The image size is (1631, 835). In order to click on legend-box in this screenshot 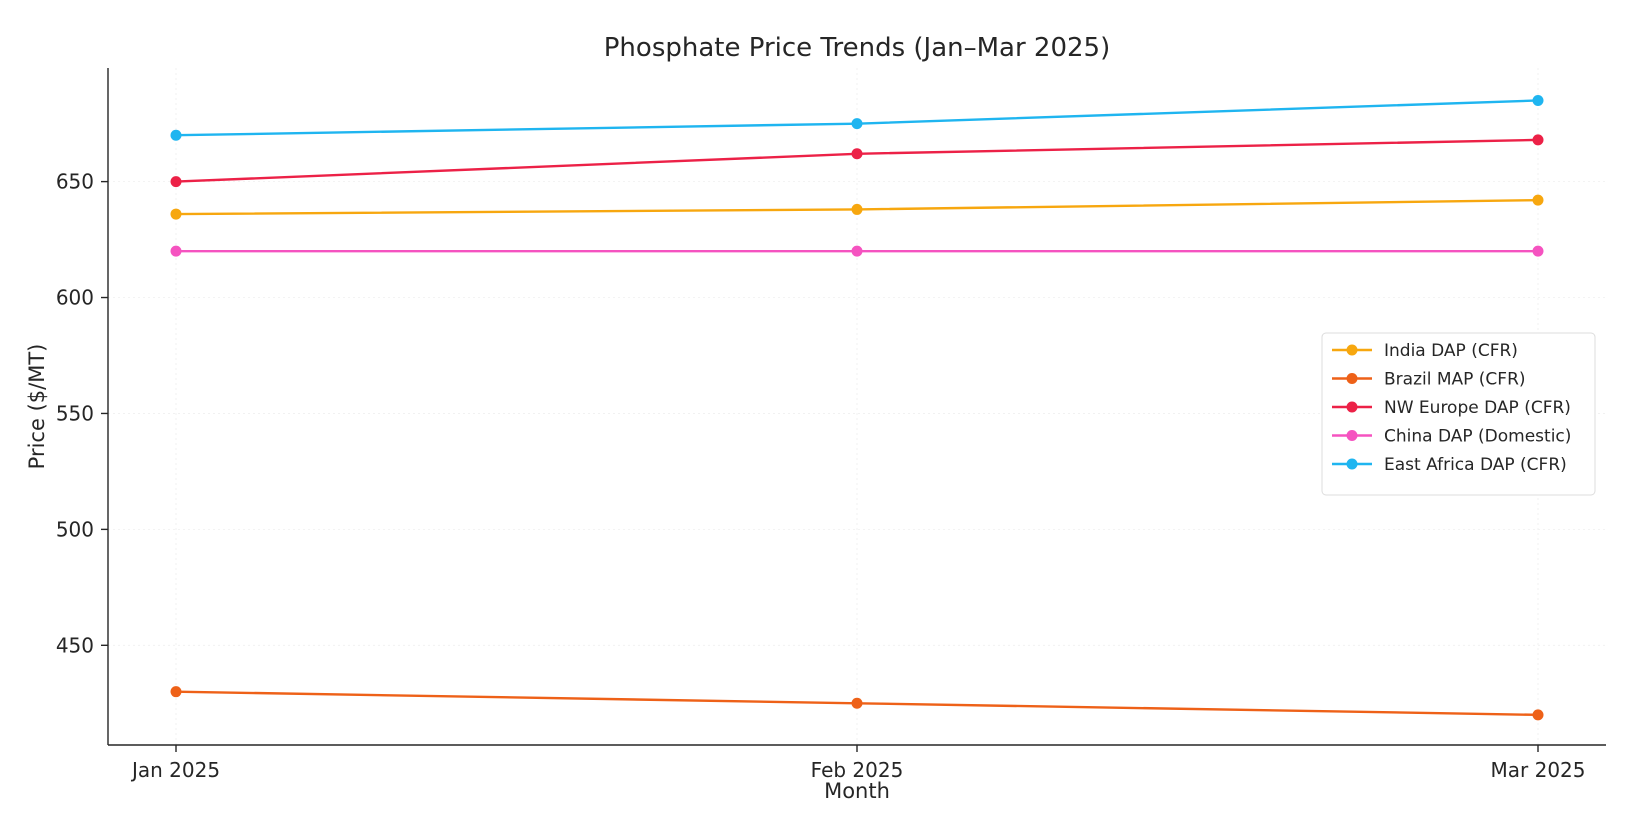, I will do `click(1458, 414)`.